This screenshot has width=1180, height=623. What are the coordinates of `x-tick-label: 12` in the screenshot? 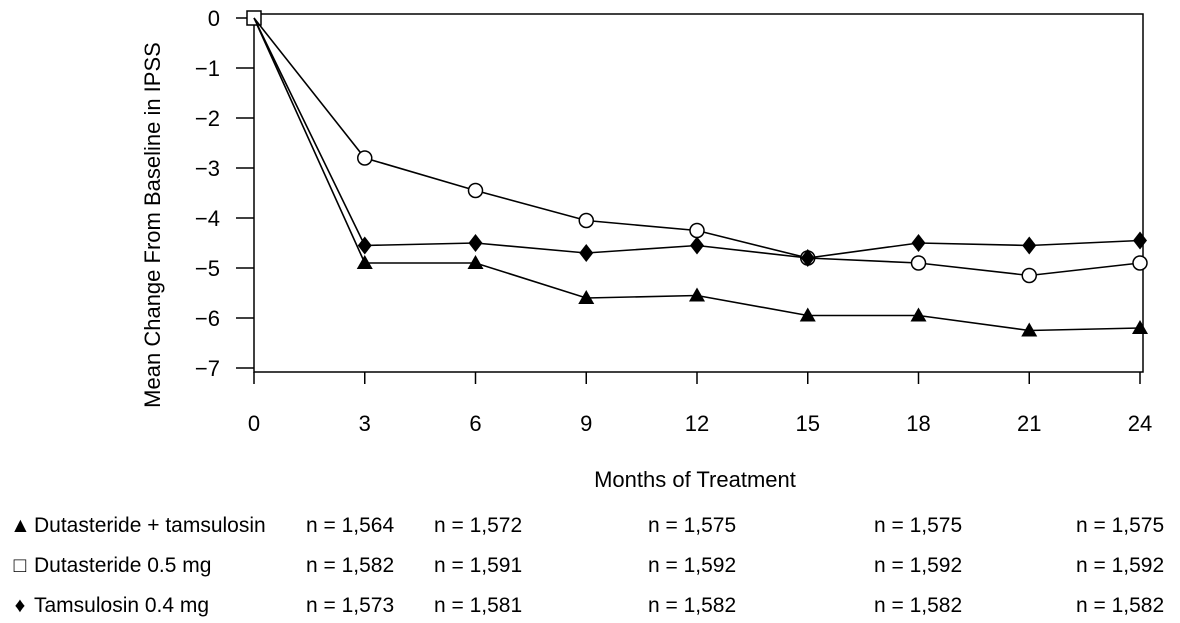 It's located at (697, 423).